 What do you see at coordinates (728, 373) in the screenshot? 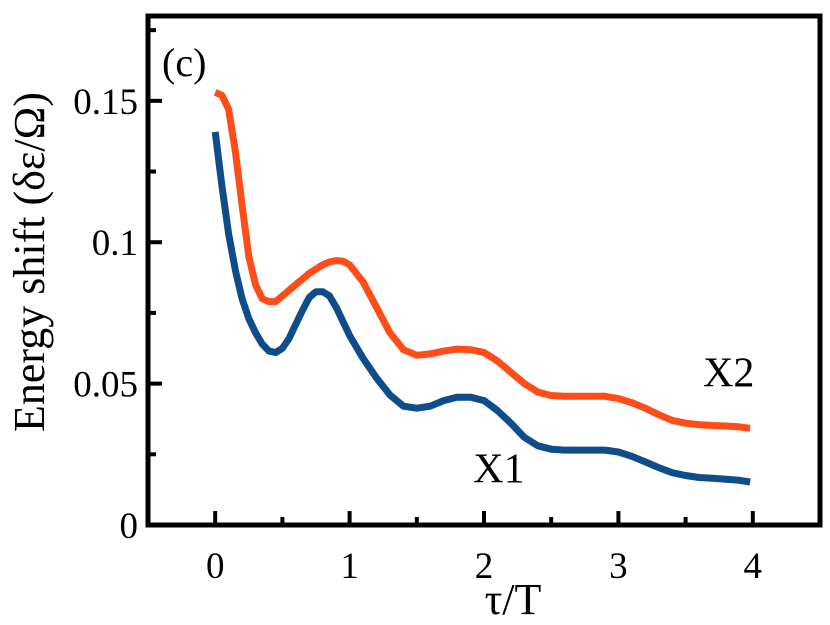
I see `series-label-x2: X2` at bounding box center [728, 373].